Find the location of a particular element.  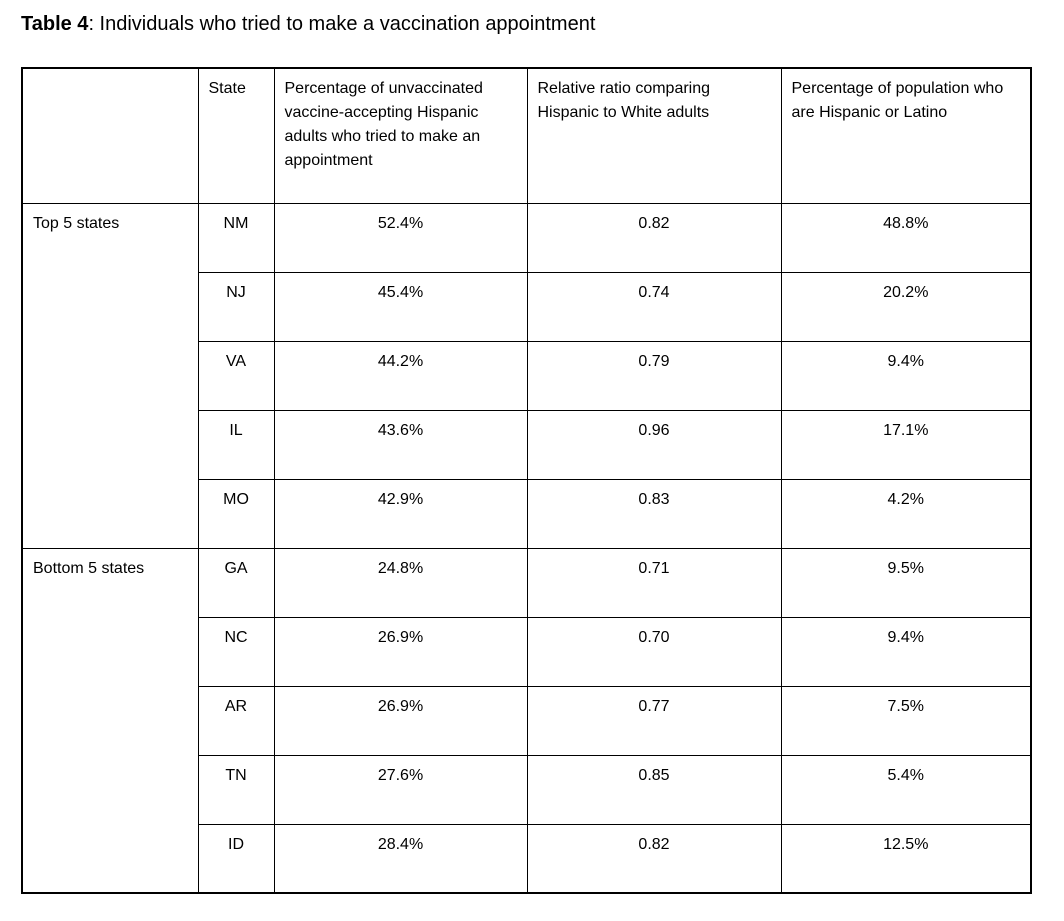

cell-pct-population: 5.4% is located at coordinates (906, 789).